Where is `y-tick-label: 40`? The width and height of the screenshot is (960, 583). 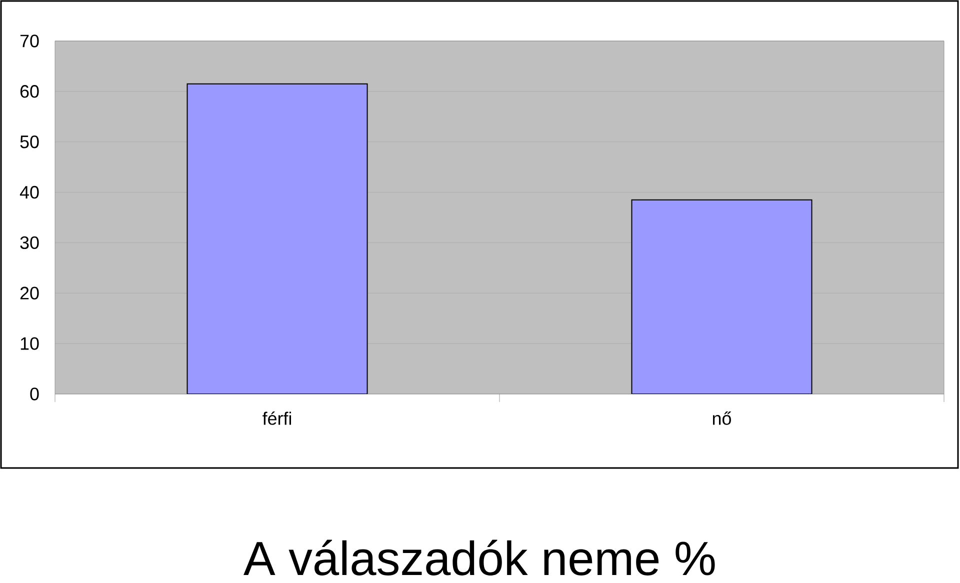 y-tick-label: 40 is located at coordinates (29, 192).